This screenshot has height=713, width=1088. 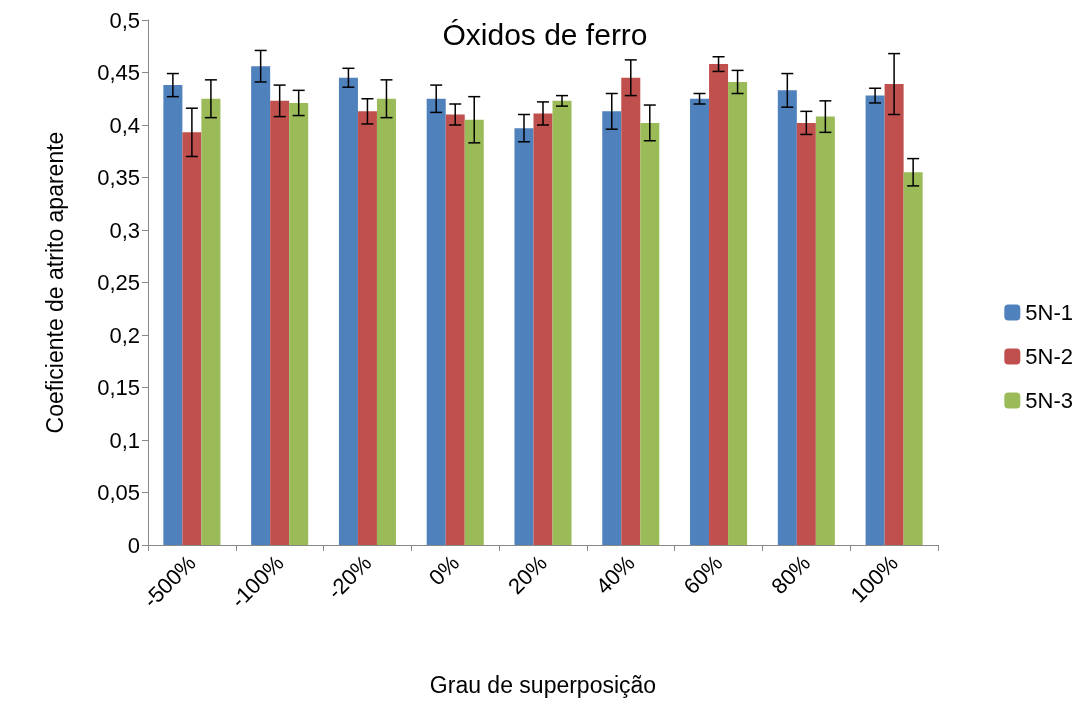 I want to click on y-axis-title: Coeficiente de atrito aparente, so click(x=54, y=282).